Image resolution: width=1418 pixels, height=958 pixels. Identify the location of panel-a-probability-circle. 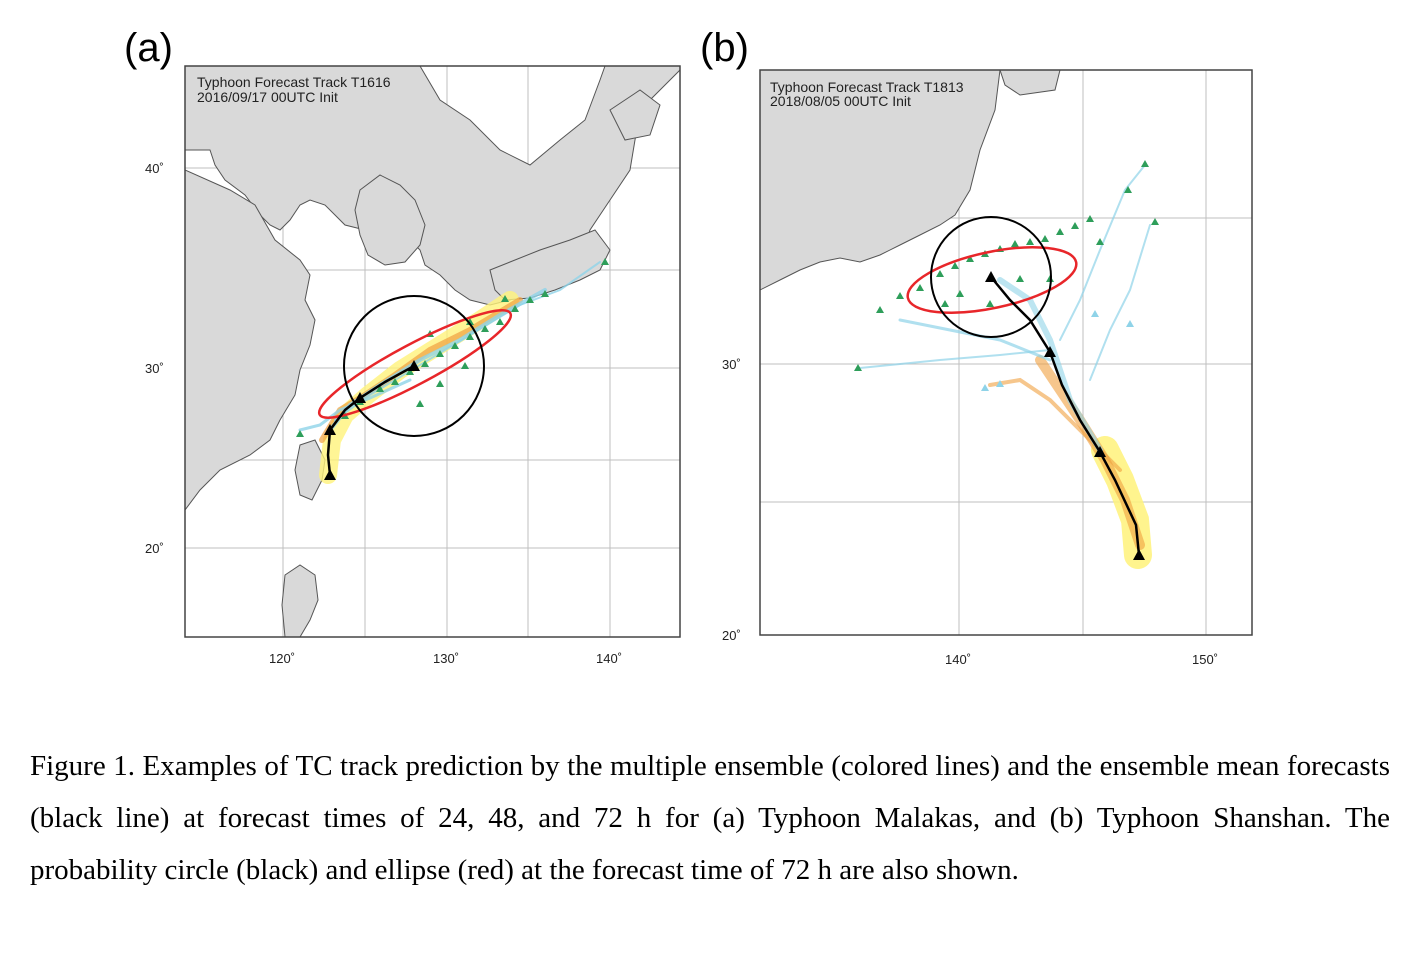
(414, 366).